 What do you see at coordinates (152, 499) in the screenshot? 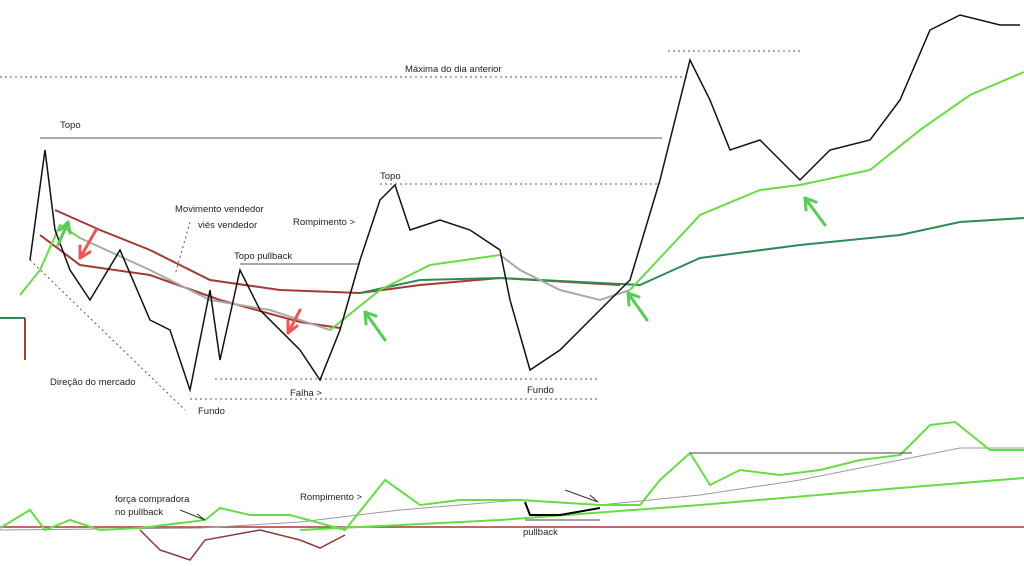
I see `label: força compradora` at bounding box center [152, 499].